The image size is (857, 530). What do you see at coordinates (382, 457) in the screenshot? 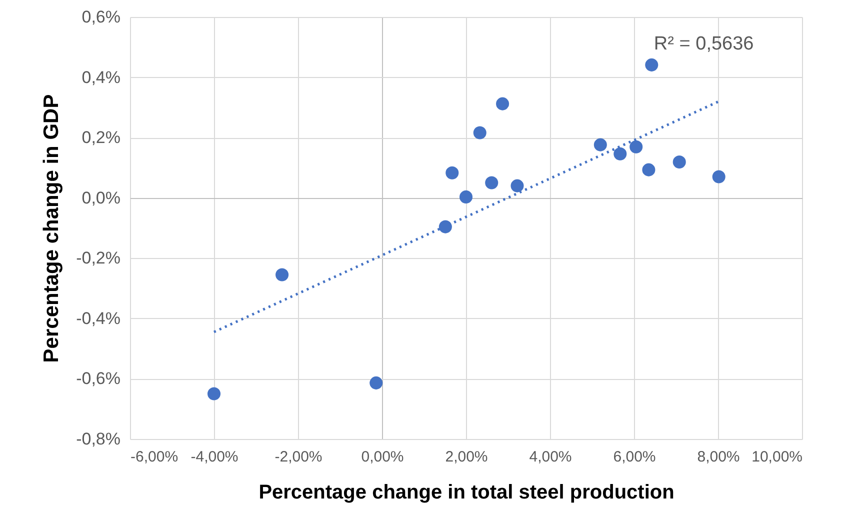
I see `x-tick-label: 0,00%` at bounding box center [382, 457].